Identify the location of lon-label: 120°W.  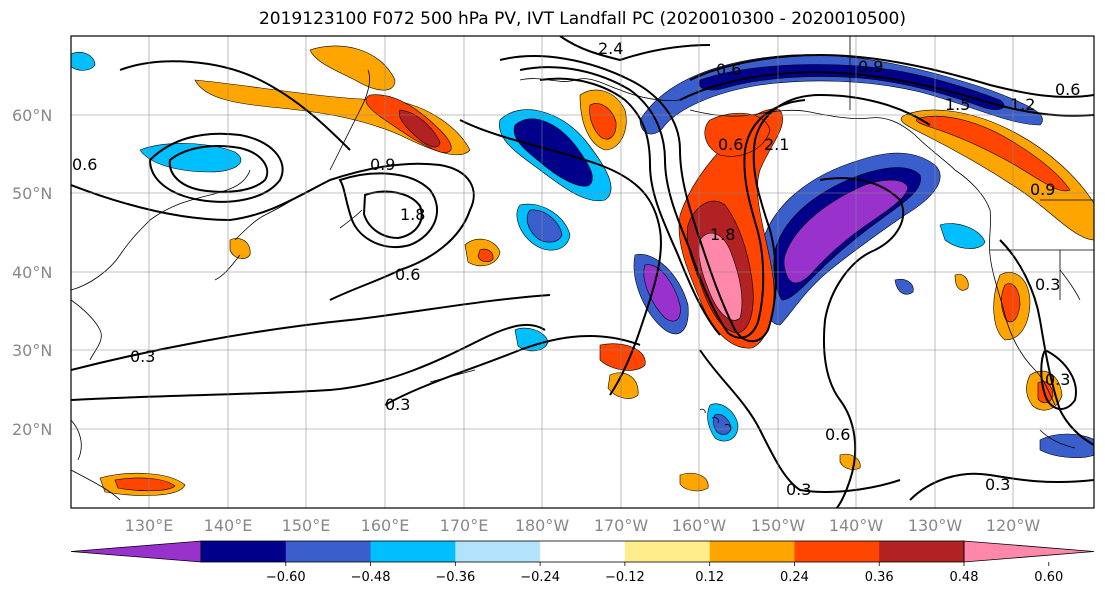
(1013, 525).